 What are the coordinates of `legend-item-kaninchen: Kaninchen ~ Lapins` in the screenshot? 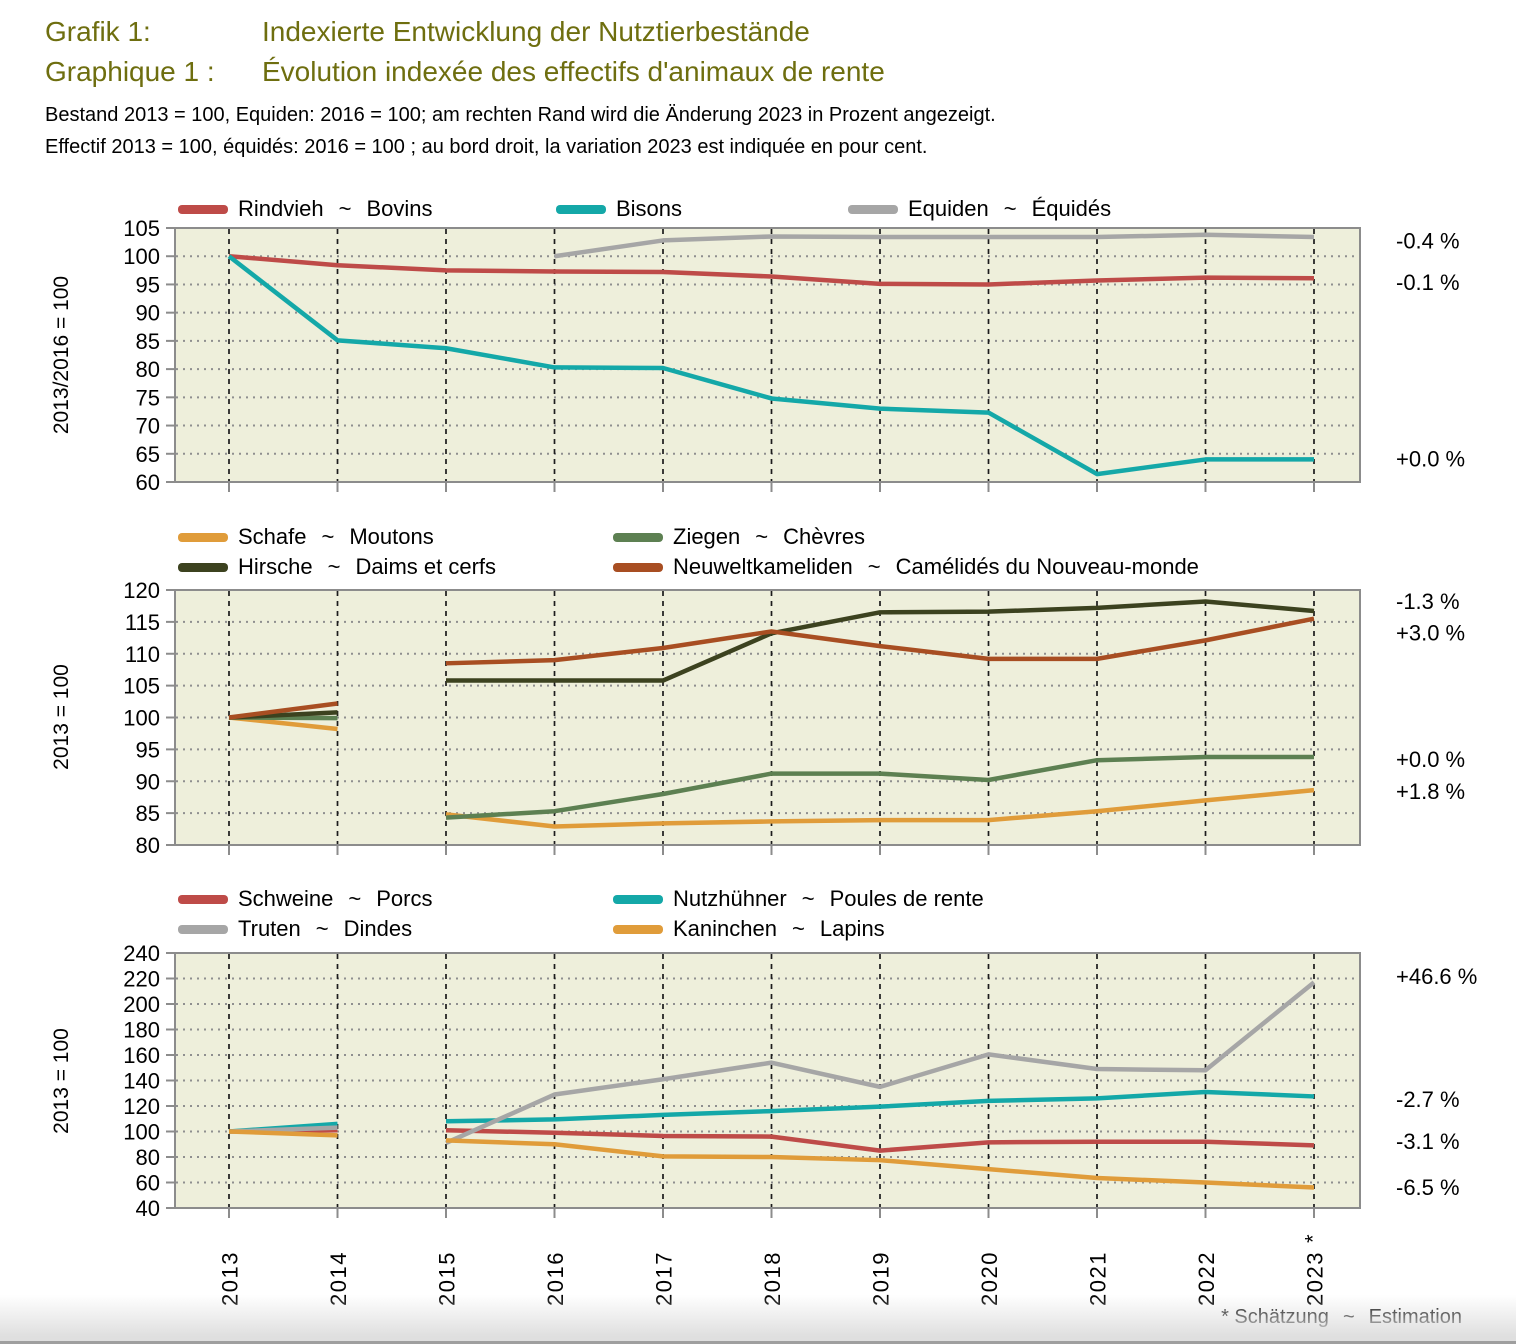 It's located at (749, 929).